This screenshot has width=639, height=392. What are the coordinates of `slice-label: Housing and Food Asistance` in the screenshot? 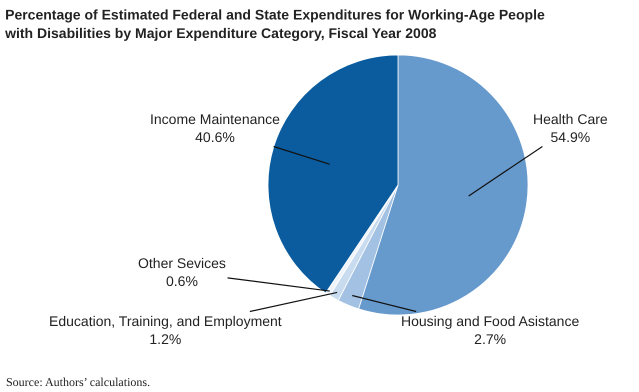 It's located at (490, 321).